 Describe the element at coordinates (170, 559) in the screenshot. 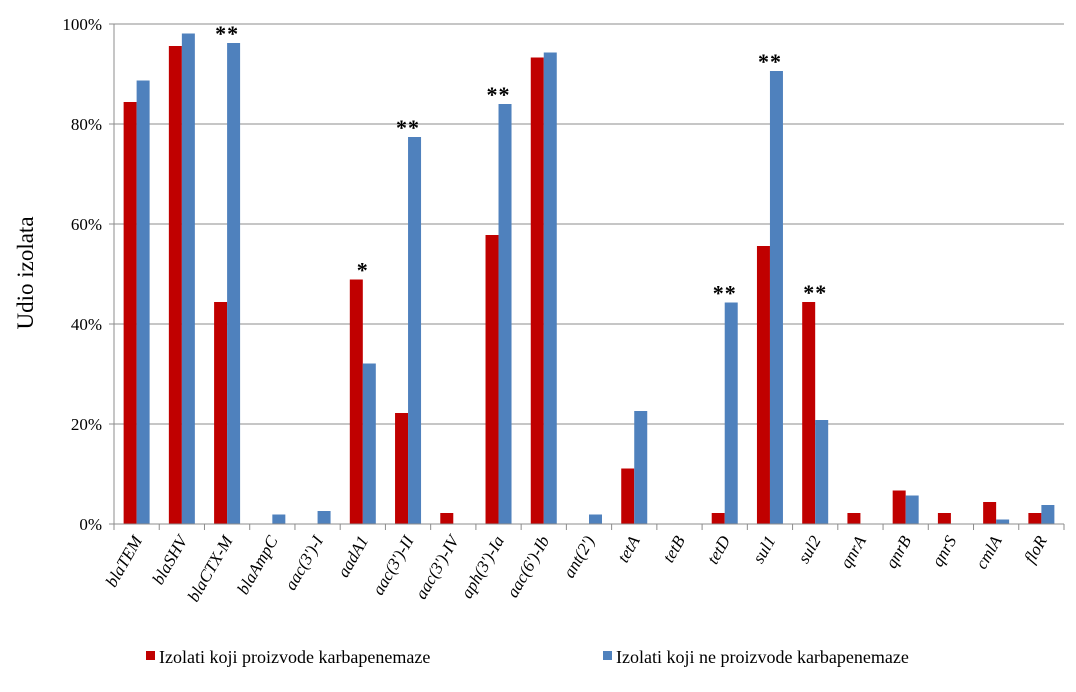

I see `x-tick-label: blaSHV` at that location.